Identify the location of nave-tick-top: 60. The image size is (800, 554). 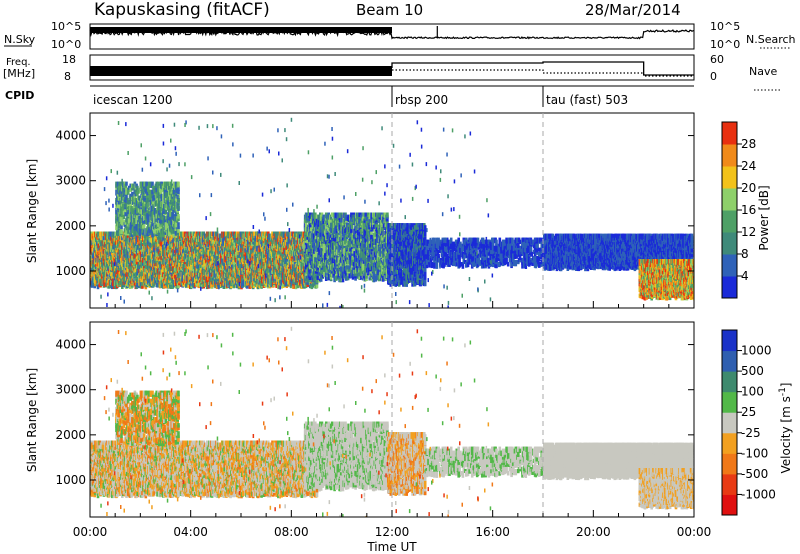
(717, 59).